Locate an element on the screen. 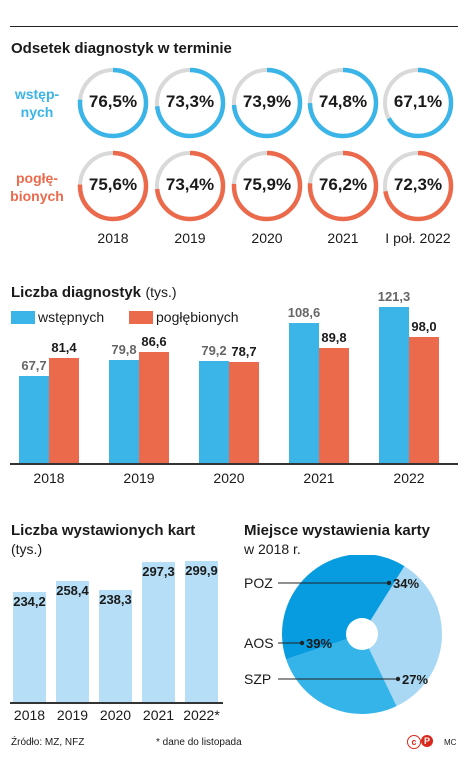 This screenshot has height=760, width=471. ring-year-label: 2020 is located at coordinates (267, 238).